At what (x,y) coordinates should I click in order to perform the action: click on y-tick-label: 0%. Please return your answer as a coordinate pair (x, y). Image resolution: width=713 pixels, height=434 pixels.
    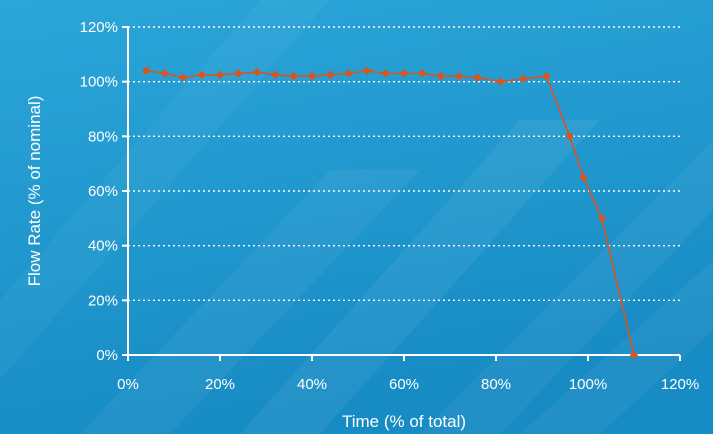
    Looking at the image, I should click on (107, 355).